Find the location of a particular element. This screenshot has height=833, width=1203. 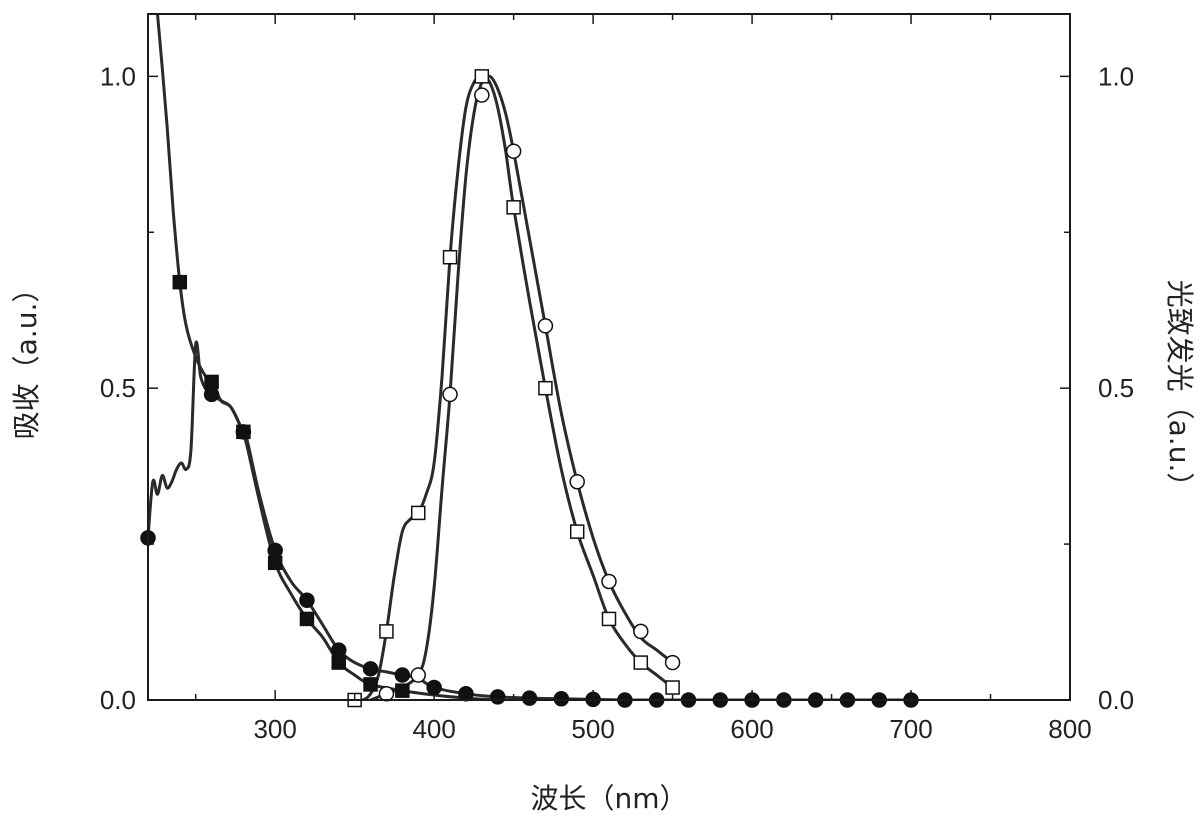

right-y-tick-label: 0.0 is located at coordinates (1116, 700).